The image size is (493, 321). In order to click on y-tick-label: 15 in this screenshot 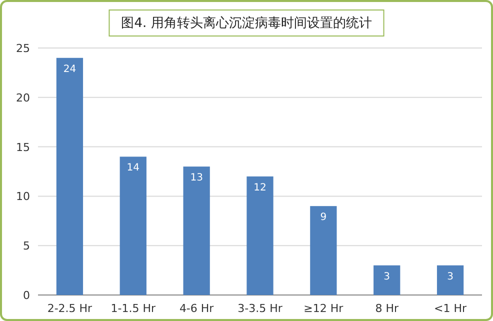, I will do `click(23, 147)`.